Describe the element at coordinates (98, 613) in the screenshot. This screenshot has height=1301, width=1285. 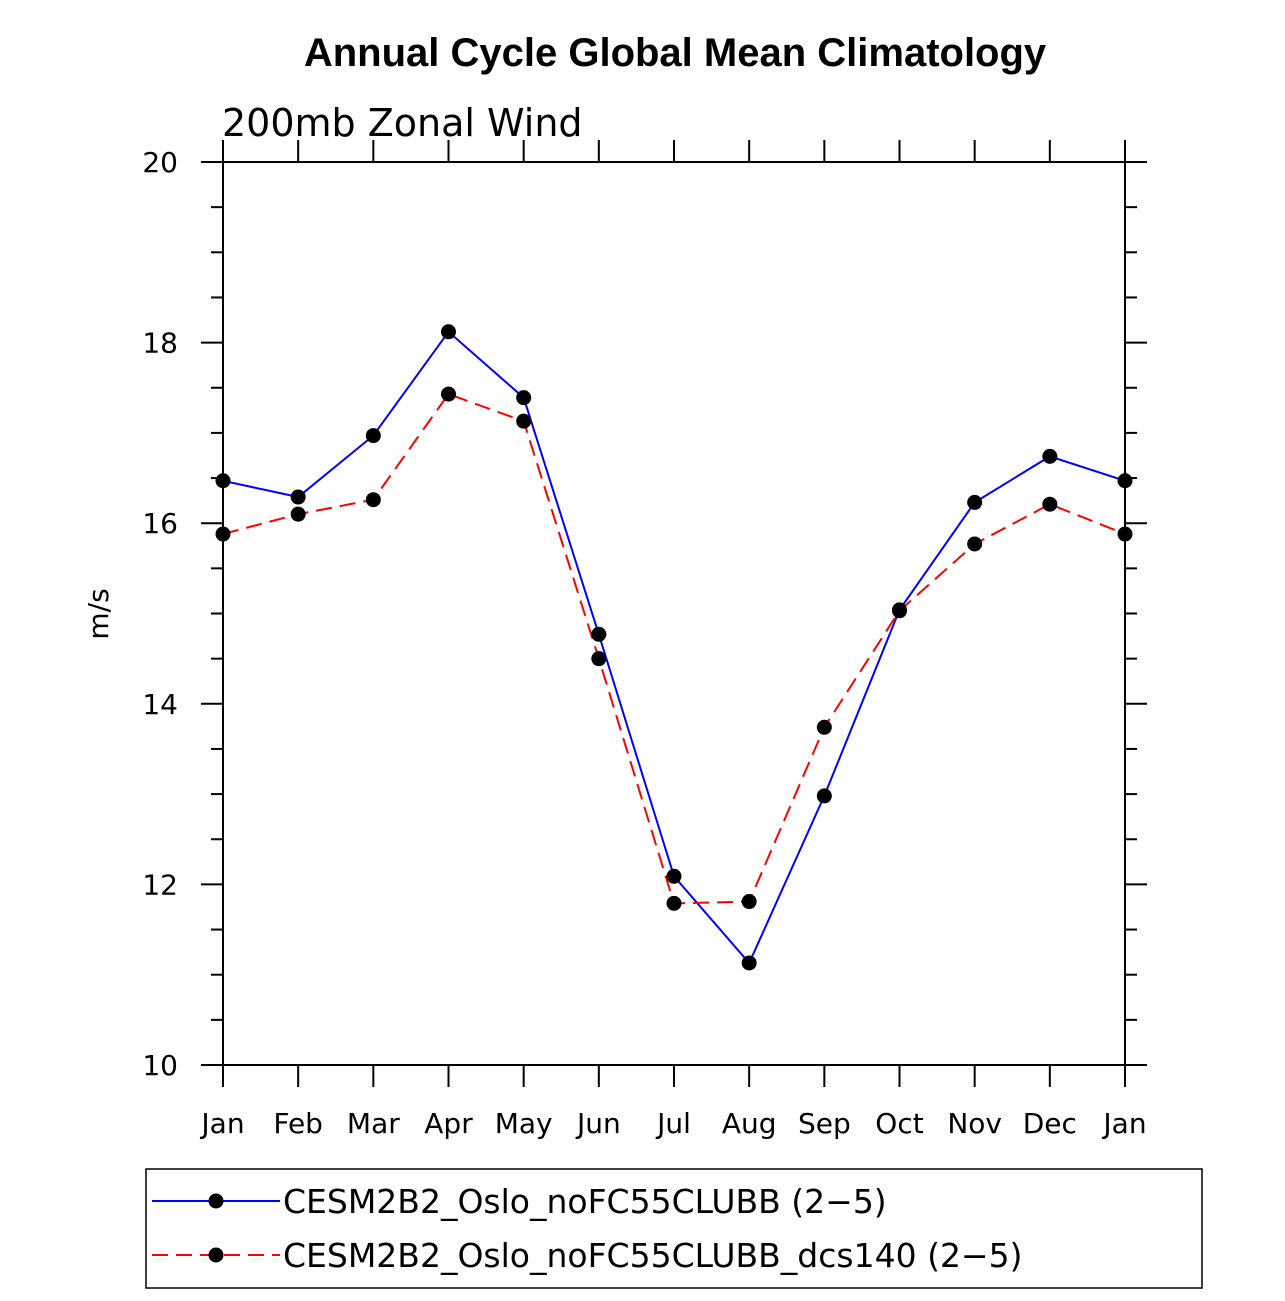
I see `y-axis-label: m/s` at that location.